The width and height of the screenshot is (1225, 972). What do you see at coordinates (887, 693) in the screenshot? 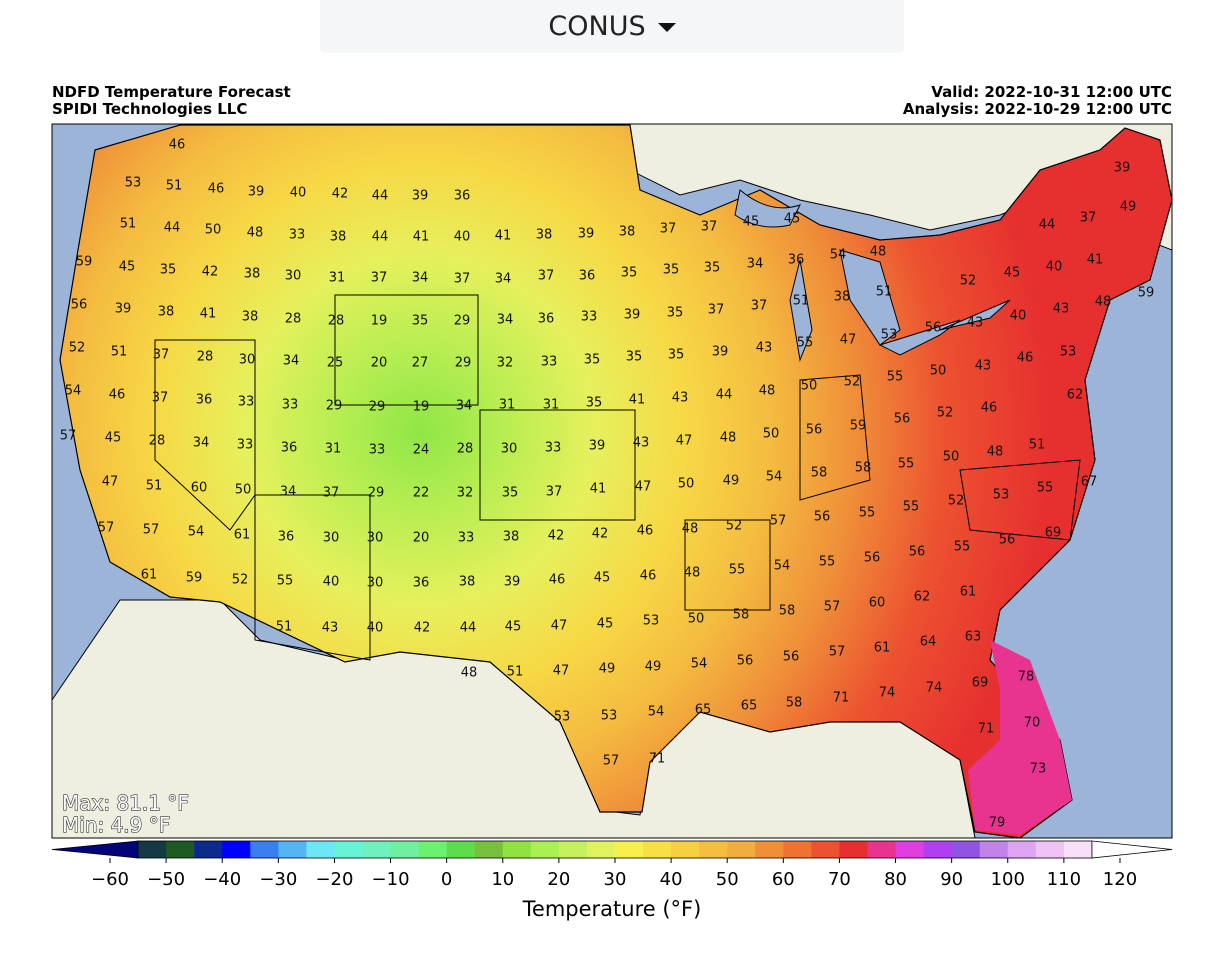
I see `temperature-label: 74` at bounding box center [887, 693].